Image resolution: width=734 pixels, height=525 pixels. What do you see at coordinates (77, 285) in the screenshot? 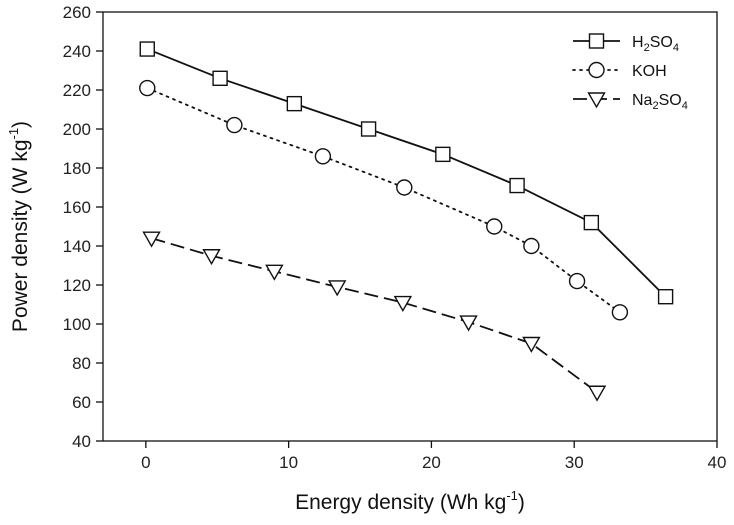
I see `y-tick-label: 120` at bounding box center [77, 285].